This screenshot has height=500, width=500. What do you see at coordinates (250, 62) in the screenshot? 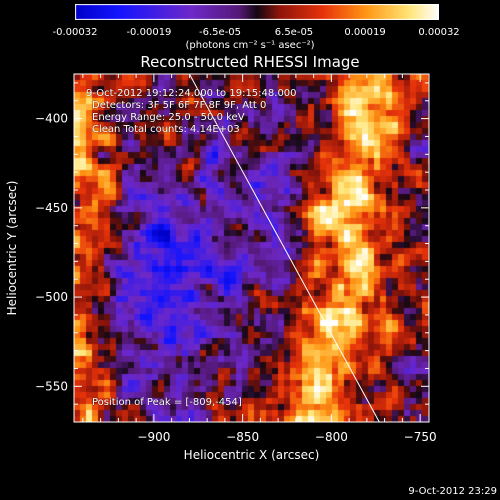
I see `chart-title: Reconstructed RHESSI Image` at bounding box center [250, 62].